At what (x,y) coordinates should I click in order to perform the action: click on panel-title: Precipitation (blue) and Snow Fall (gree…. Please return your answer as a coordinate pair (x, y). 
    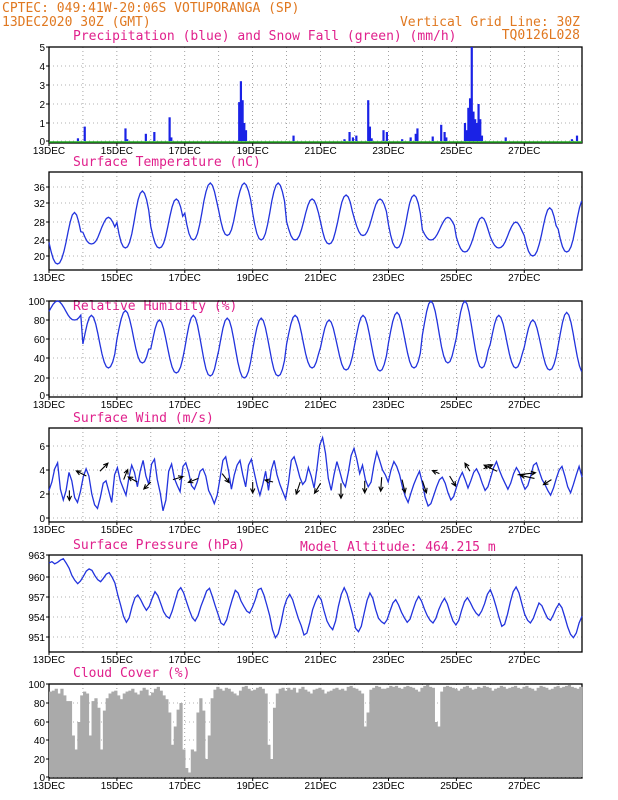
    Looking at the image, I should click on (265, 36).